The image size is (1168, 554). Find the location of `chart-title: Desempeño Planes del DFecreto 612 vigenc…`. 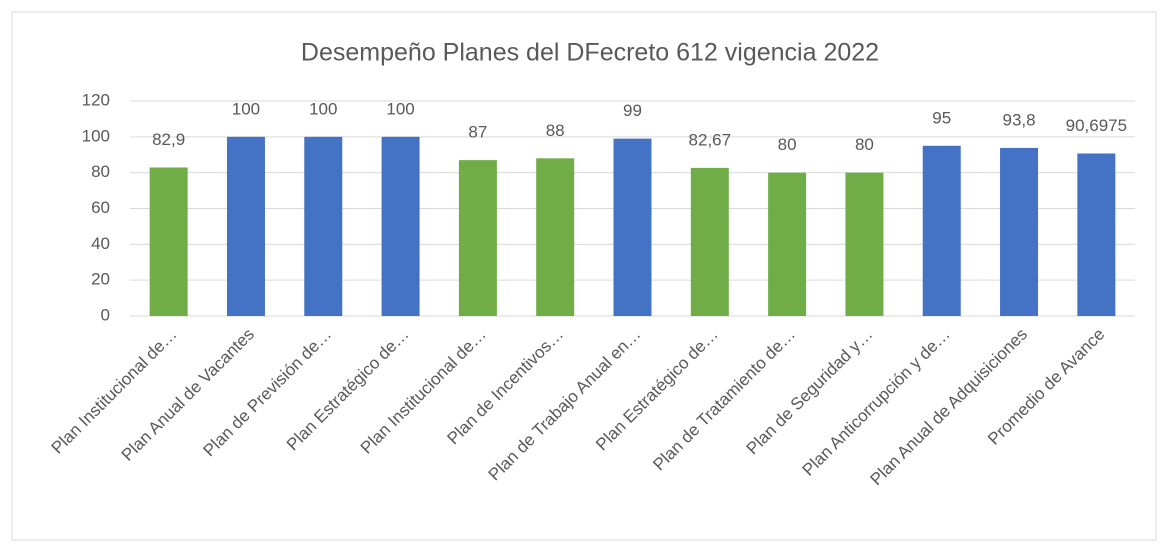

chart-title: Desempeño Planes del DFecreto 612 vigenc… is located at coordinates (590, 53).